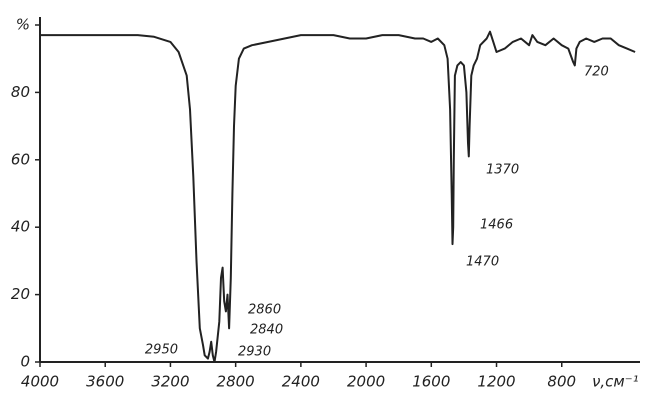  What do you see at coordinates (20, 227) in the screenshot?
I see `y-tick-label: 40` at bounding box center [20, 227].